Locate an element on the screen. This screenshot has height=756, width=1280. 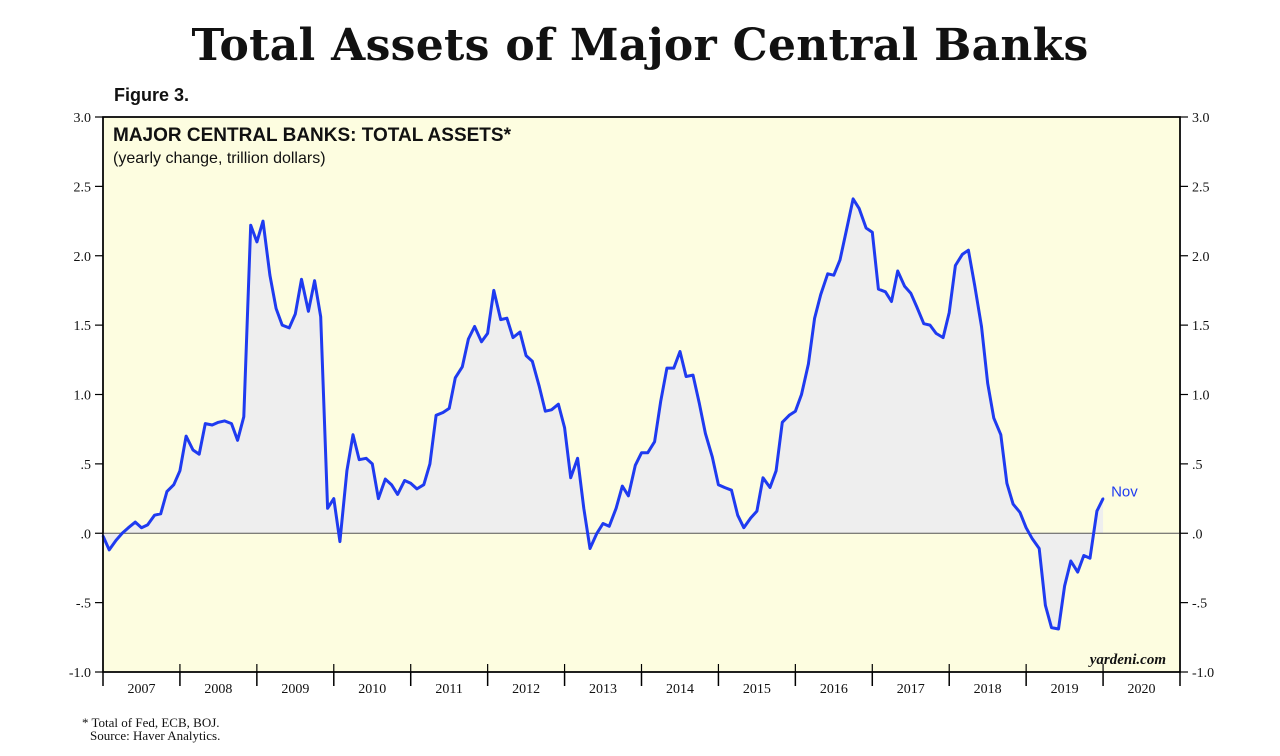
y-tick-label-right: 1.0 is located at coordinates (1201, 396).